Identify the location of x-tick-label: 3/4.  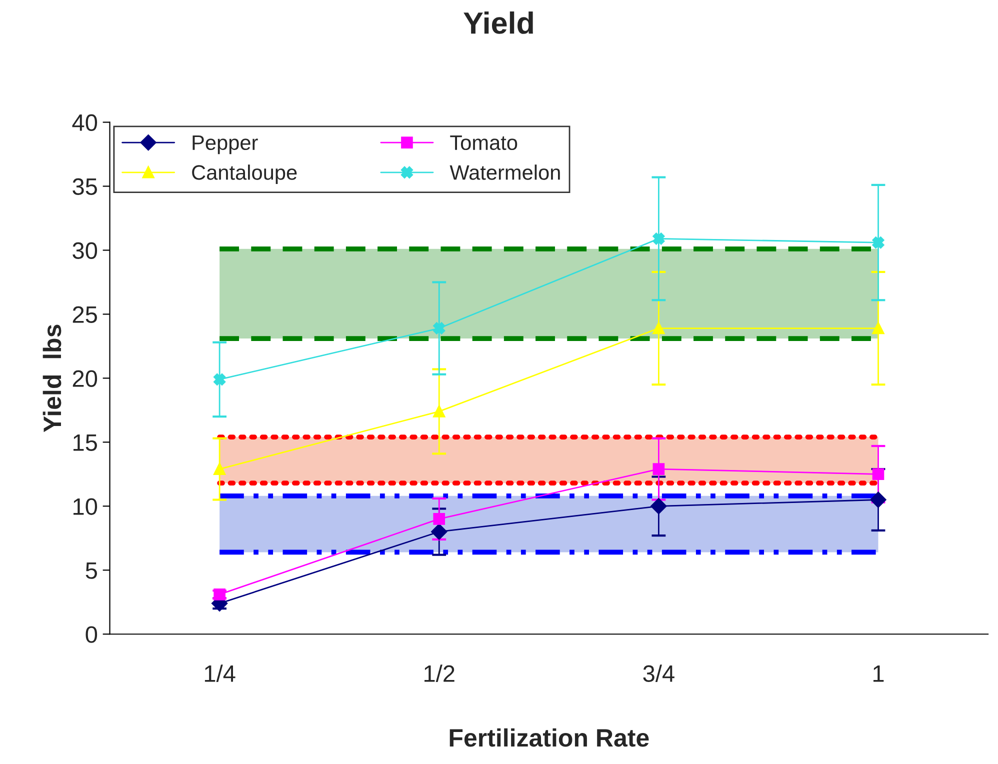
(658, 673).